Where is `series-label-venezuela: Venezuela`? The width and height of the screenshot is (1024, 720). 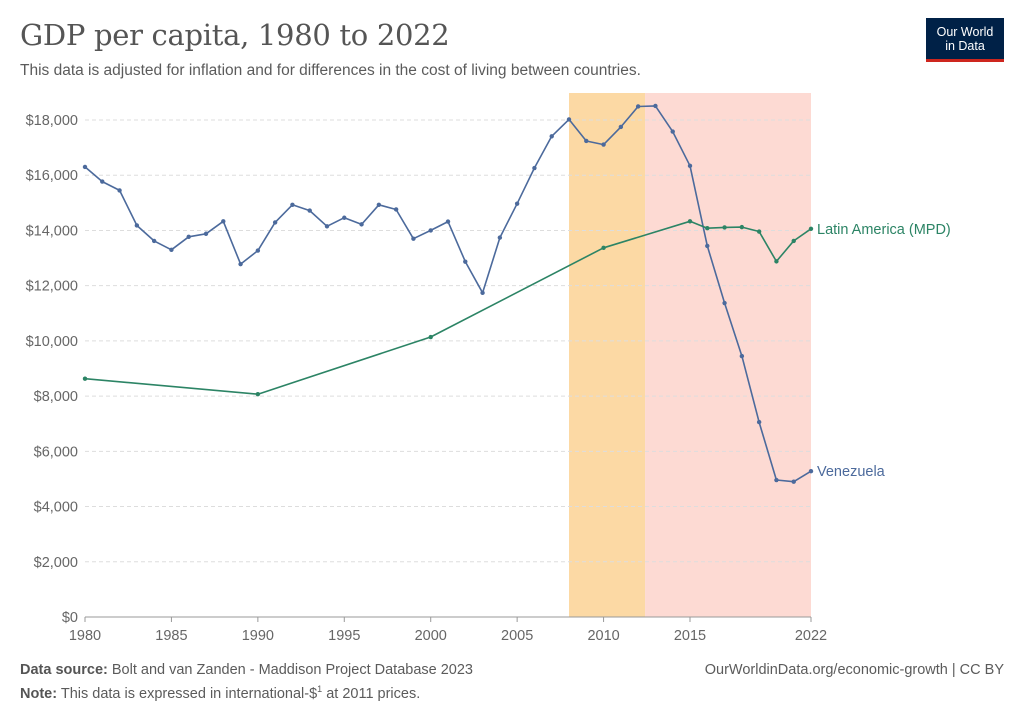 series-label-venezuela: Venezuela is located at coordinates (851, 472).